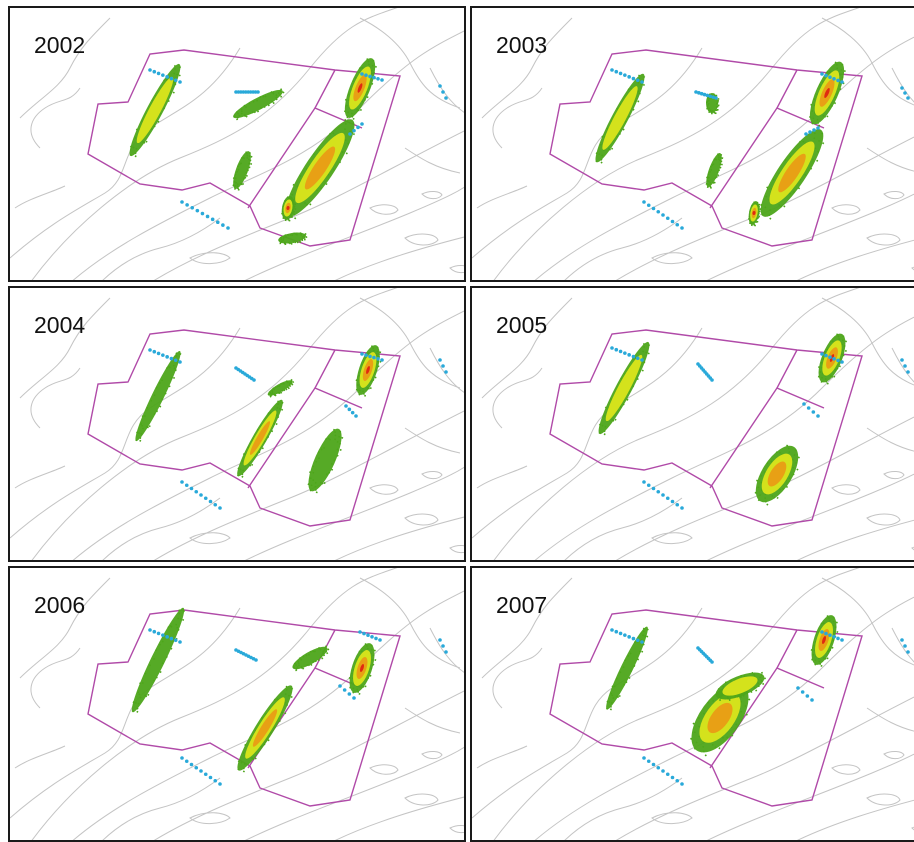 This screenshot has height=842, width=914. I want to click on year-label: 2006, so click(60, 605).